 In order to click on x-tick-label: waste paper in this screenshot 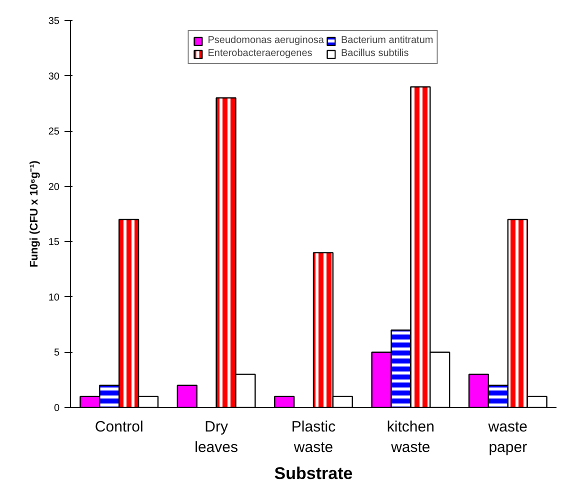, I will do `click(507, 437)`.